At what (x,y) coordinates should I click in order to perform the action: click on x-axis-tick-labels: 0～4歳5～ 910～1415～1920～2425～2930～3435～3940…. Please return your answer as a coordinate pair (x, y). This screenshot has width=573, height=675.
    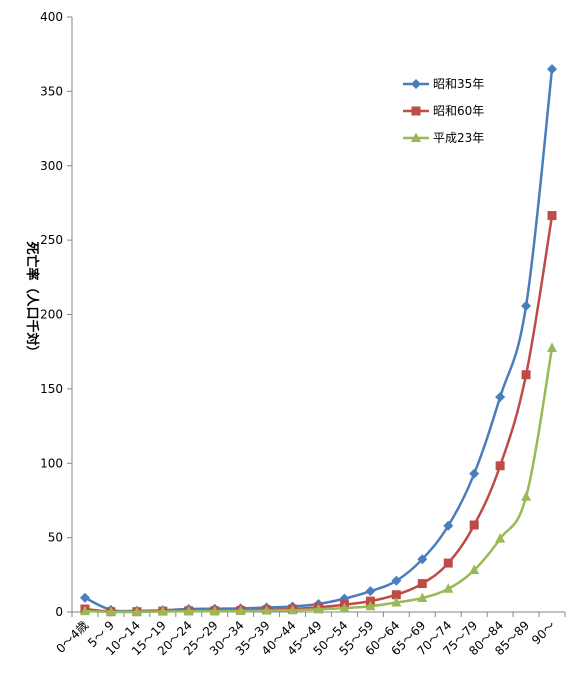
    Looking at the image, I should click on (305, 638).